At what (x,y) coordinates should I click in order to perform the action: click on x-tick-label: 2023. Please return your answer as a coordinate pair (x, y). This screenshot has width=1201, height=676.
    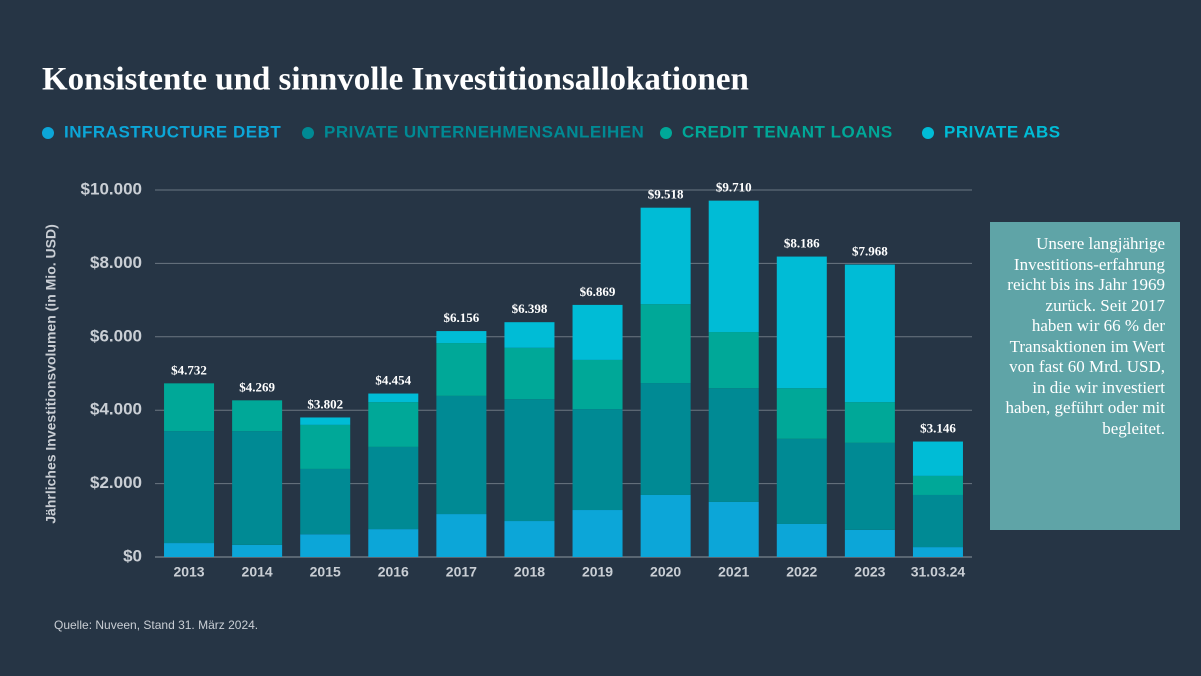
    Looking at the image, I should click on (869, 572).